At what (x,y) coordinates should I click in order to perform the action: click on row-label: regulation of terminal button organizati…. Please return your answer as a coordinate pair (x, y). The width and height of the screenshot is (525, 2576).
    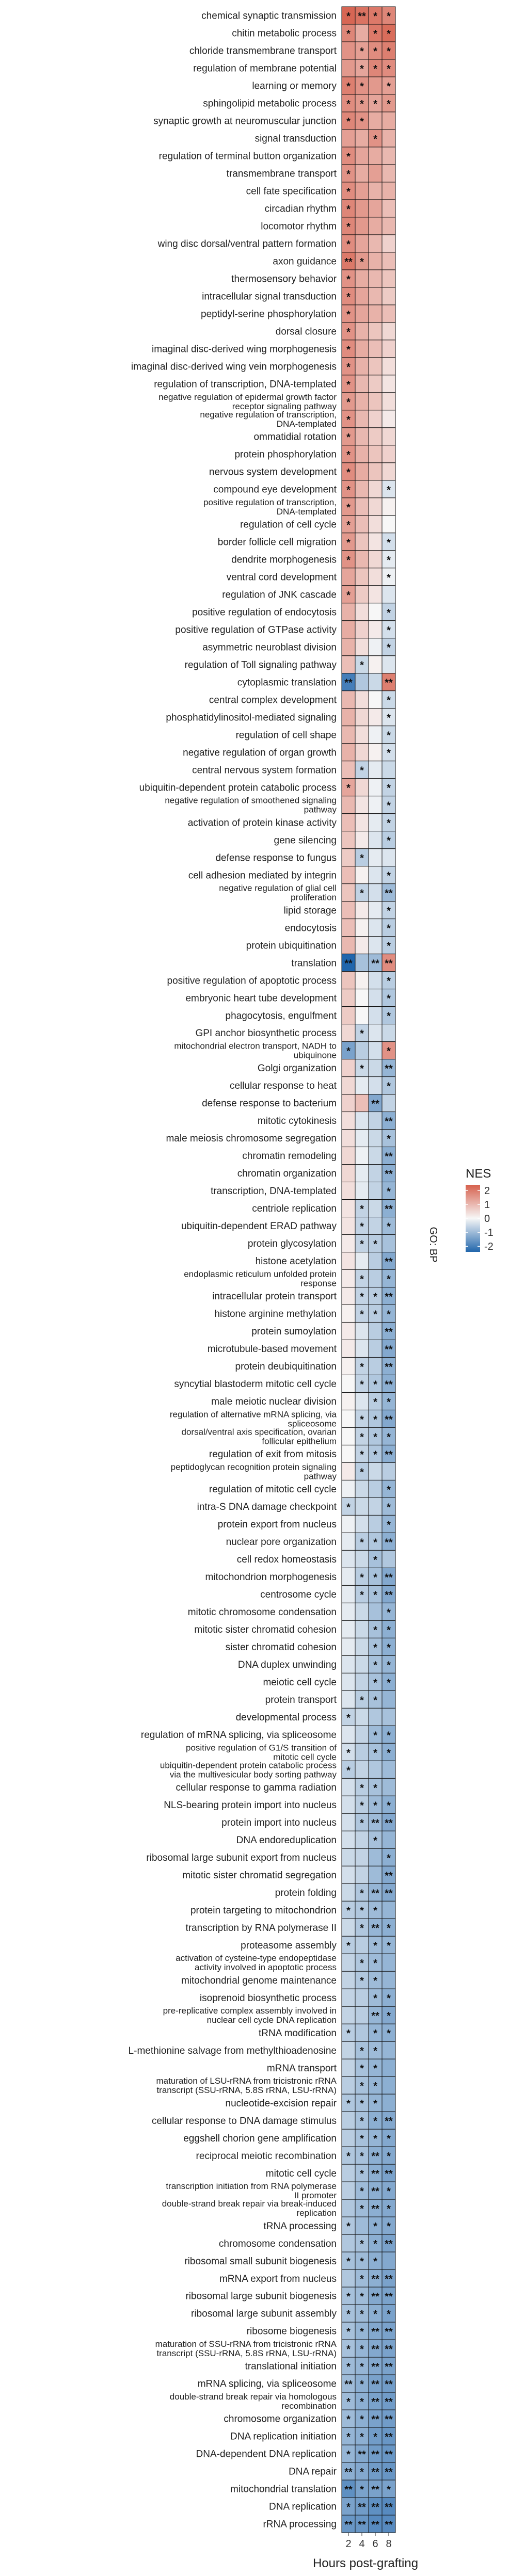
    Looking at the image, I should click on (248, 157).